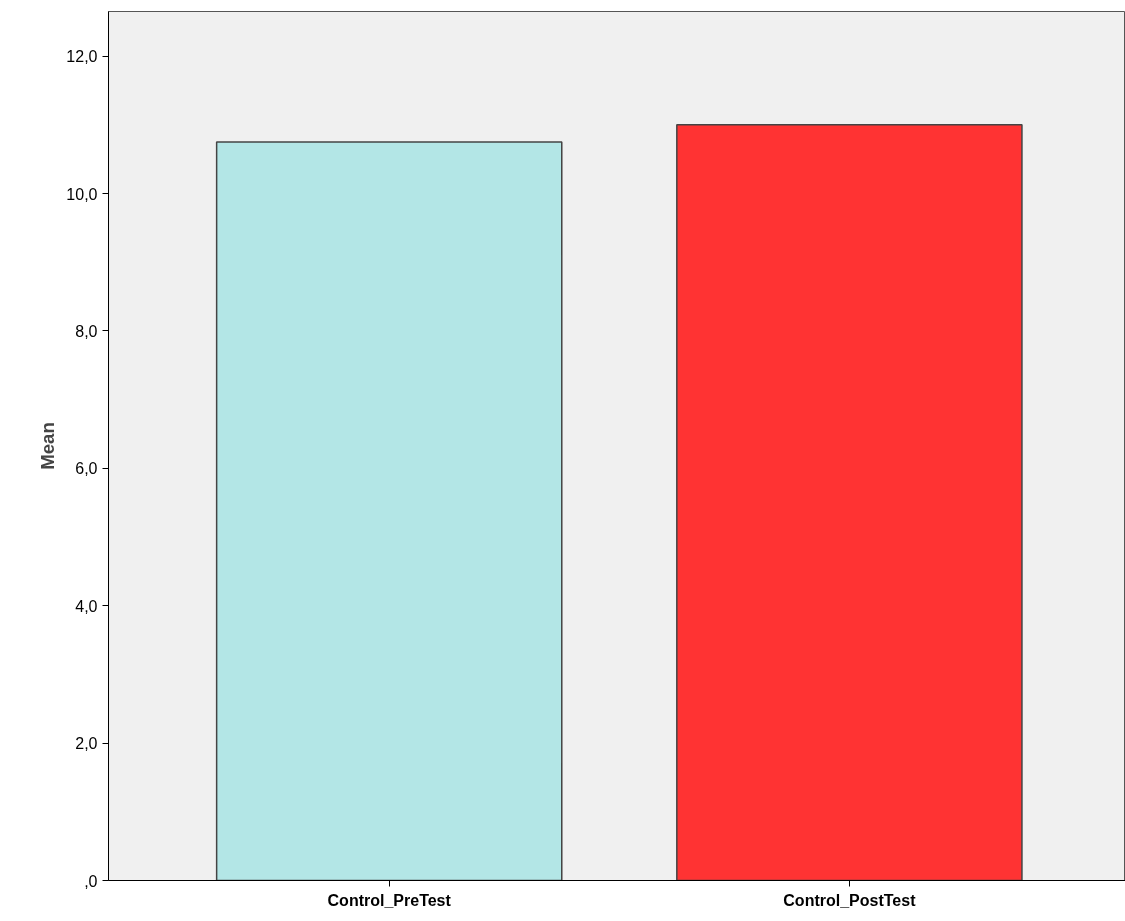 The image size is (1125, 921). Describe the element at coordinates (48, 446) in the screenshot. I see `y-axis-title: Mean` at that location.